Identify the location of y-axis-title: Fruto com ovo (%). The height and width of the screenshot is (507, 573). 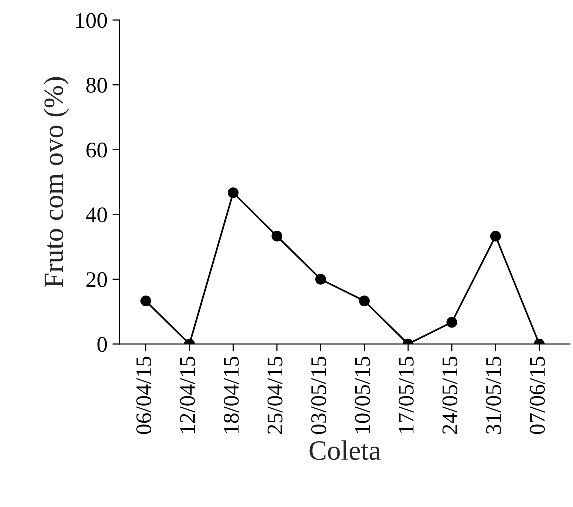
(57, 182).